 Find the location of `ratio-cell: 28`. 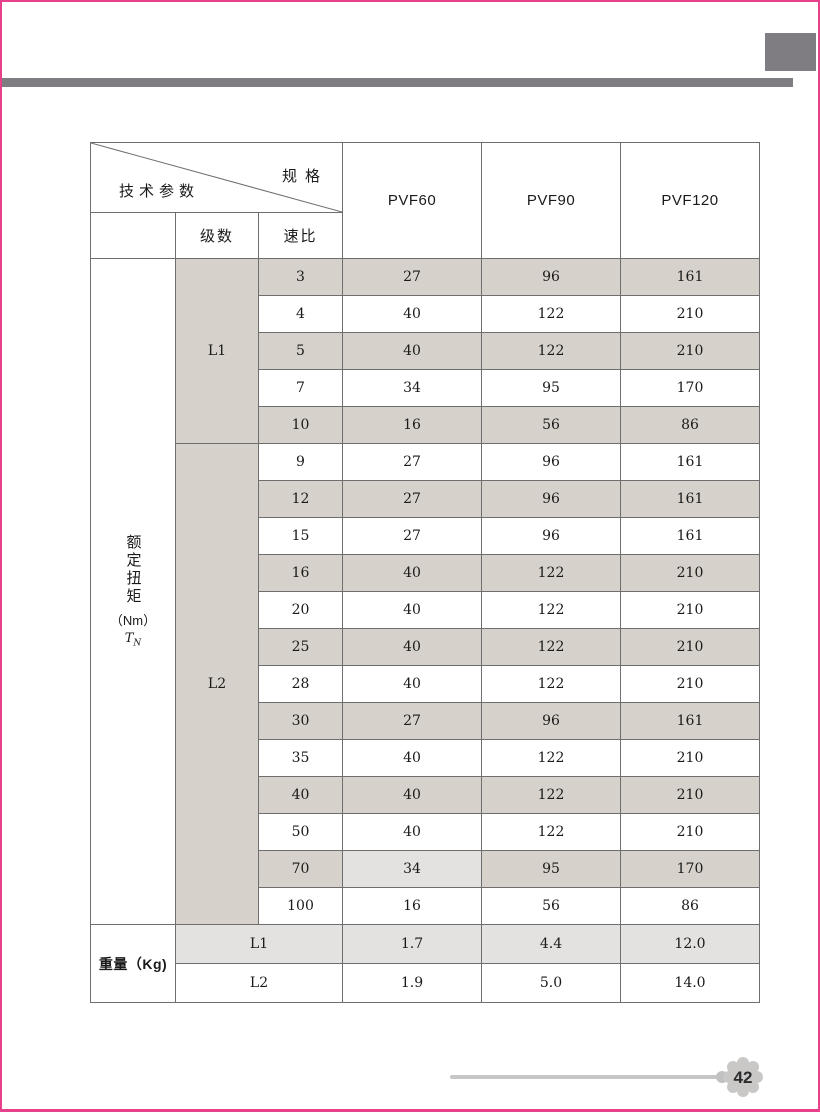

ratio-cell: 28 is located at coordinates (300, 684).